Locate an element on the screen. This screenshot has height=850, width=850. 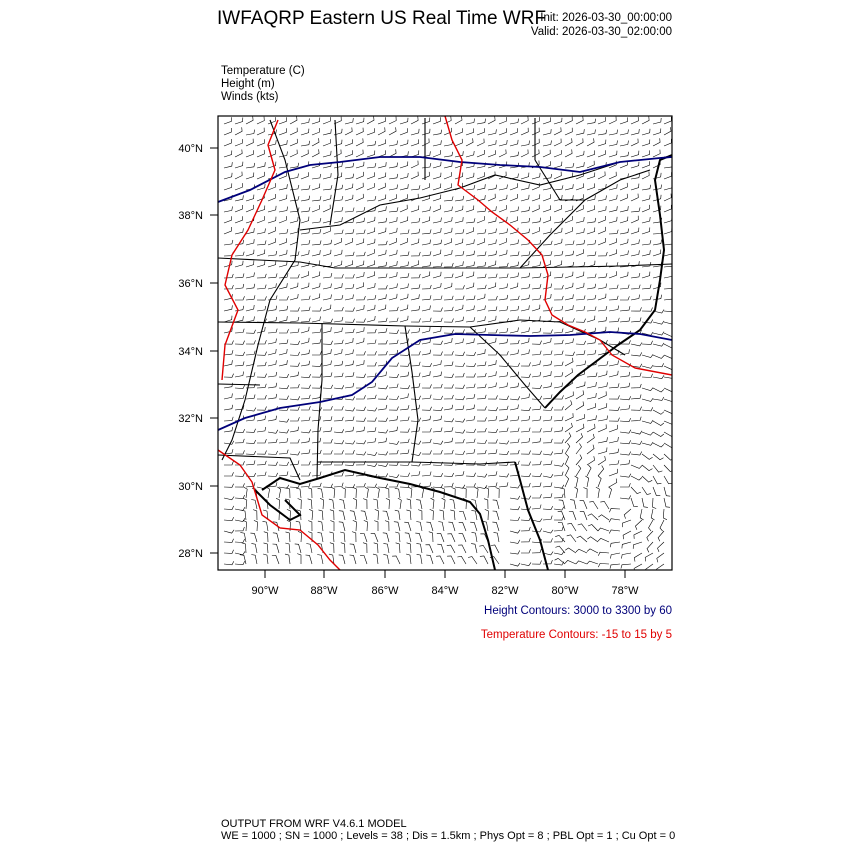
temperature-contour-west is located at coordinates (250, 250).